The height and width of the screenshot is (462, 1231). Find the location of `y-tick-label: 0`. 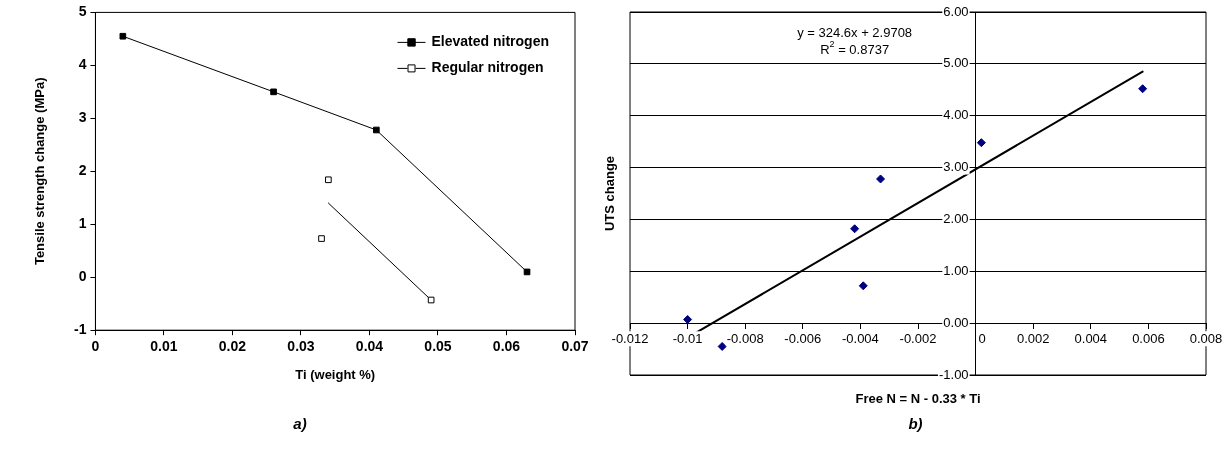

y-tick-label: 0 is located at coordinates (82, 276).